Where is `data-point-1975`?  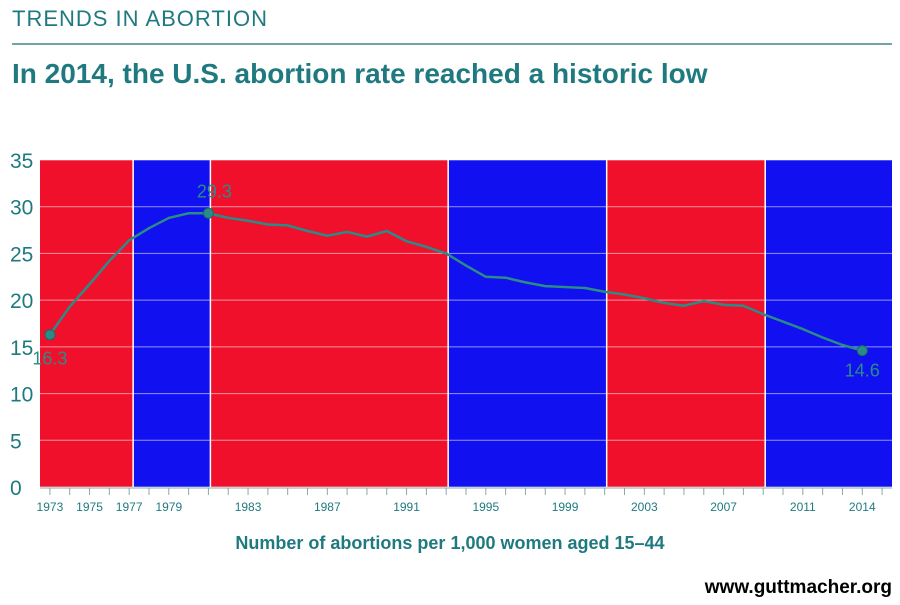 data-point-1975 is located at coordinates (89, 284).